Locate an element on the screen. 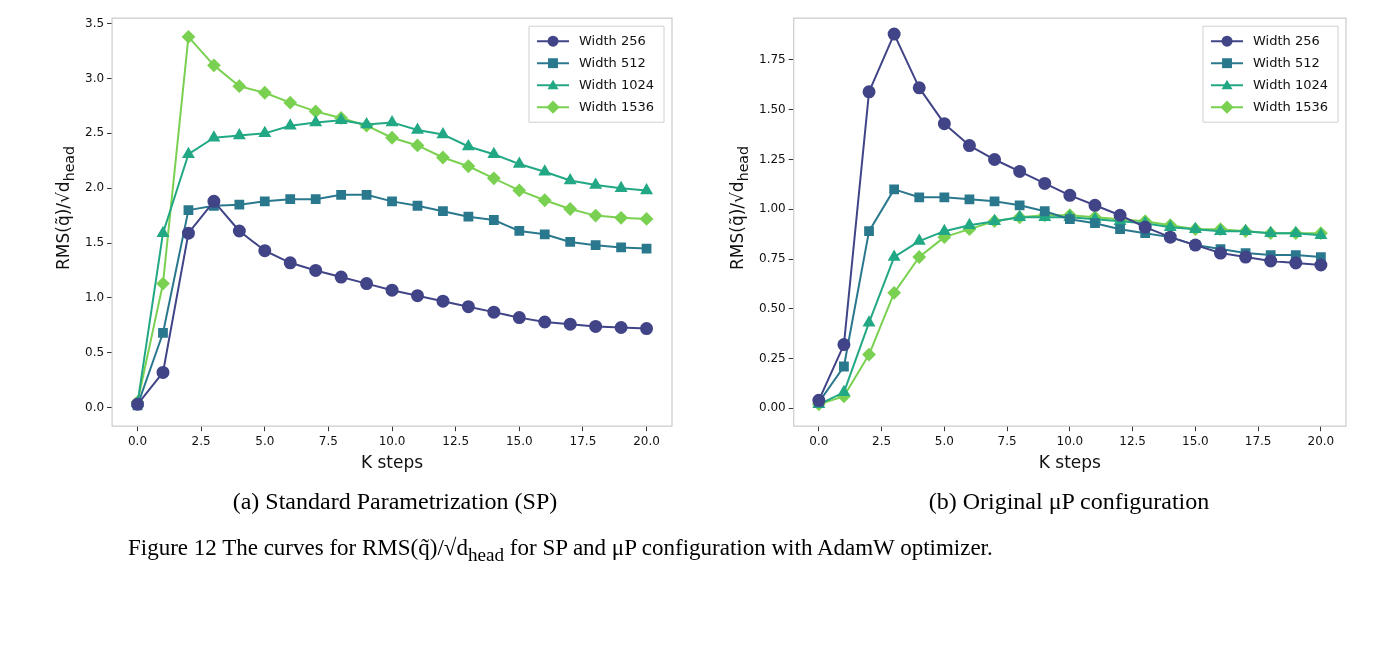  y-tick-label: 1.75 is located at coordinates (772, 59).